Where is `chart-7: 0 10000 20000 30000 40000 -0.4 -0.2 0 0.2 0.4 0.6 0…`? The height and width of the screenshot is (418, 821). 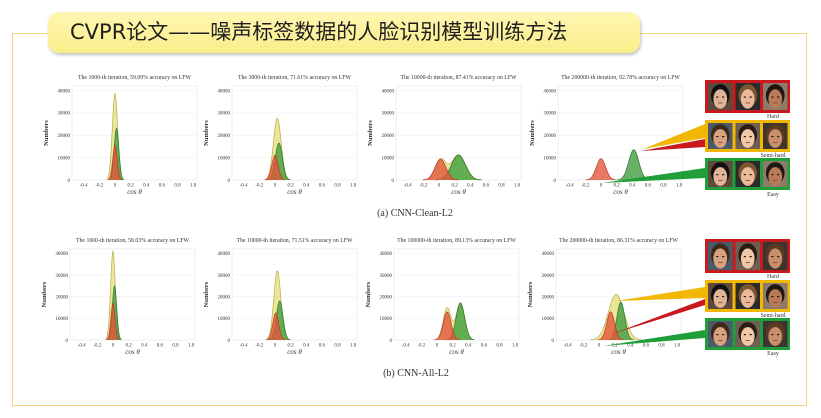
chart-7: 0 10000 20000 30000 40000 -0.4 -0.2 0 0.2 0.4 0.6 0… is located at coordinates (442, 297).